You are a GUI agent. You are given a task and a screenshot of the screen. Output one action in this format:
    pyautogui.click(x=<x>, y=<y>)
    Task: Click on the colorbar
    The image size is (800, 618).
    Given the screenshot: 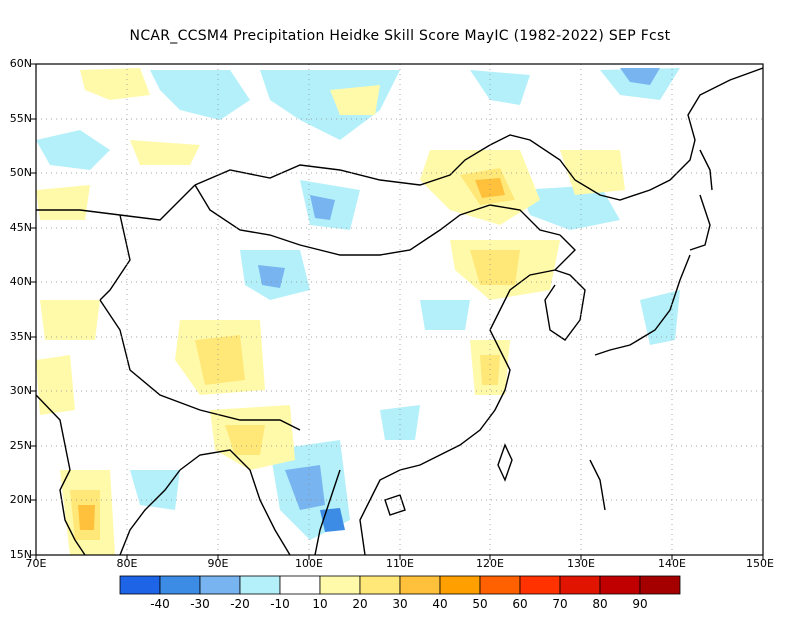 What is the action you would take?
    pyautogui.click(x=400, y=585)
    